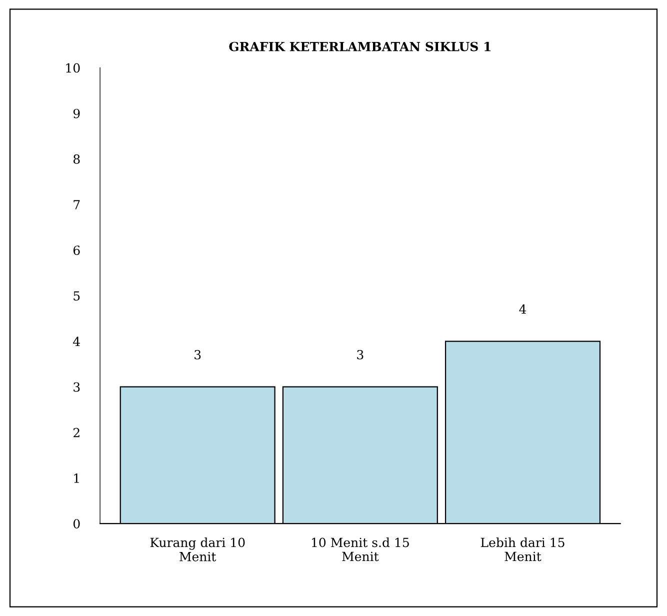  Describe the element at coordinates (77, 387) in the screenshot. I see `y-tick-label: 3` at that location.